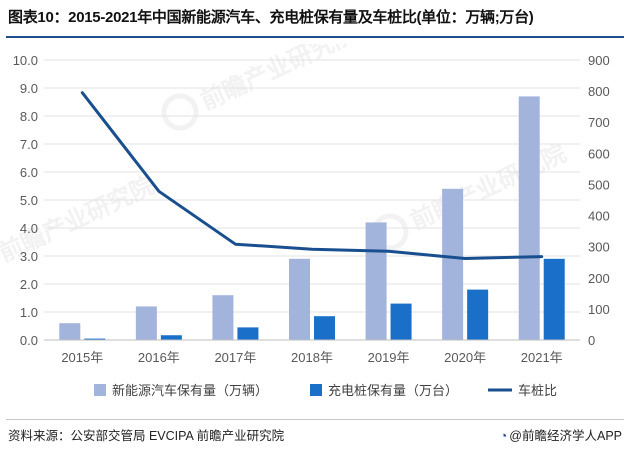 The height and width of the screenshot is (451, 630). I want to click on y-right-tick-label: 300, so click(599, 247).